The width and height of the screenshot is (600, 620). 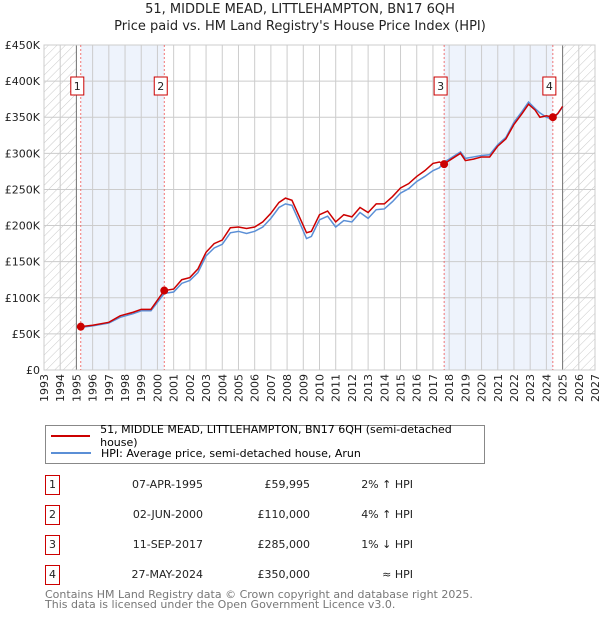 What do you see at coordinates (60, 388) in the screenshot?
I see `x-tick-label: 1994` at bounding box center [60, 388].